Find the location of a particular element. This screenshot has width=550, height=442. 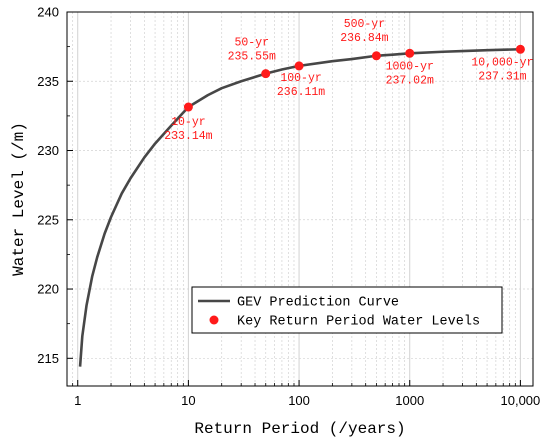

annotation-level: 236.11m is located at coordinates (301, 92).